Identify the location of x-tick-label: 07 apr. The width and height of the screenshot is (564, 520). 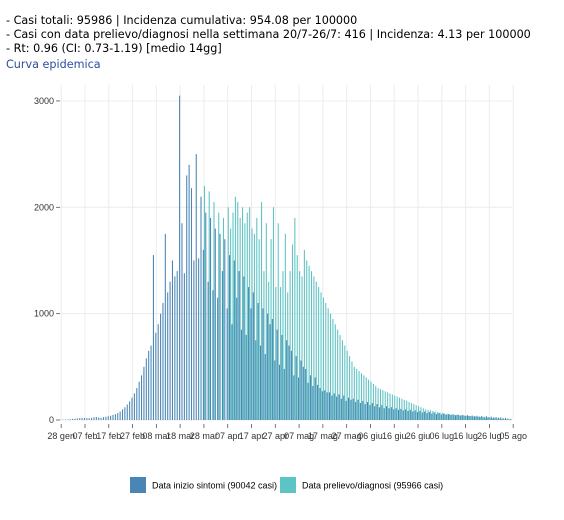
(228, 436).